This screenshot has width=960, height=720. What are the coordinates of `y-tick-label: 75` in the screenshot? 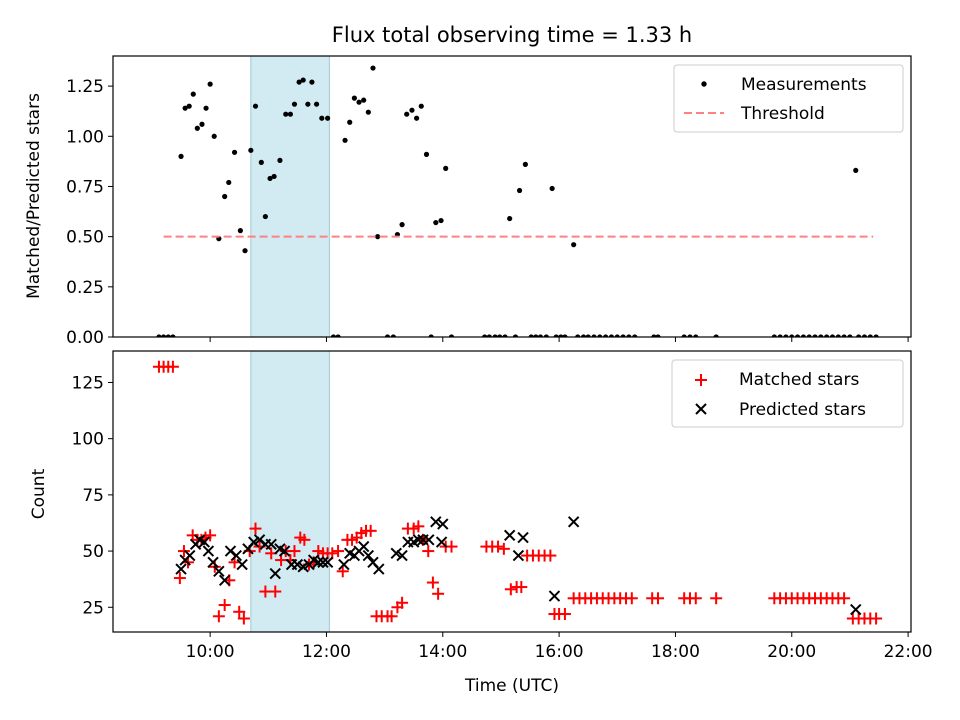 It's located at (93, 496).